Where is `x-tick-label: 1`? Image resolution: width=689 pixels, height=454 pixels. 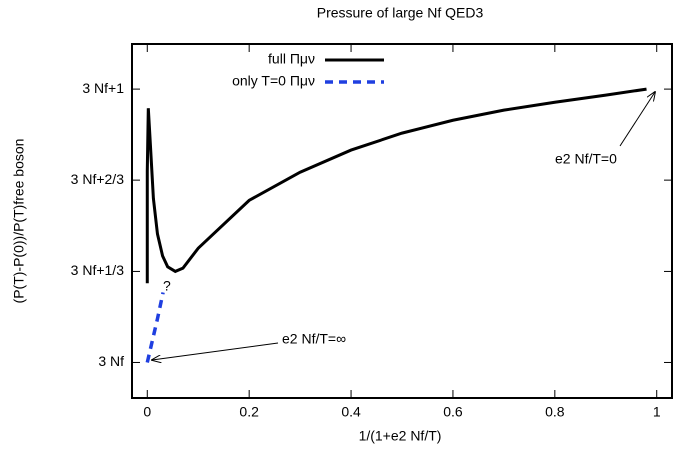
x-tick-label: 1 is located at coordinates (657, 412).